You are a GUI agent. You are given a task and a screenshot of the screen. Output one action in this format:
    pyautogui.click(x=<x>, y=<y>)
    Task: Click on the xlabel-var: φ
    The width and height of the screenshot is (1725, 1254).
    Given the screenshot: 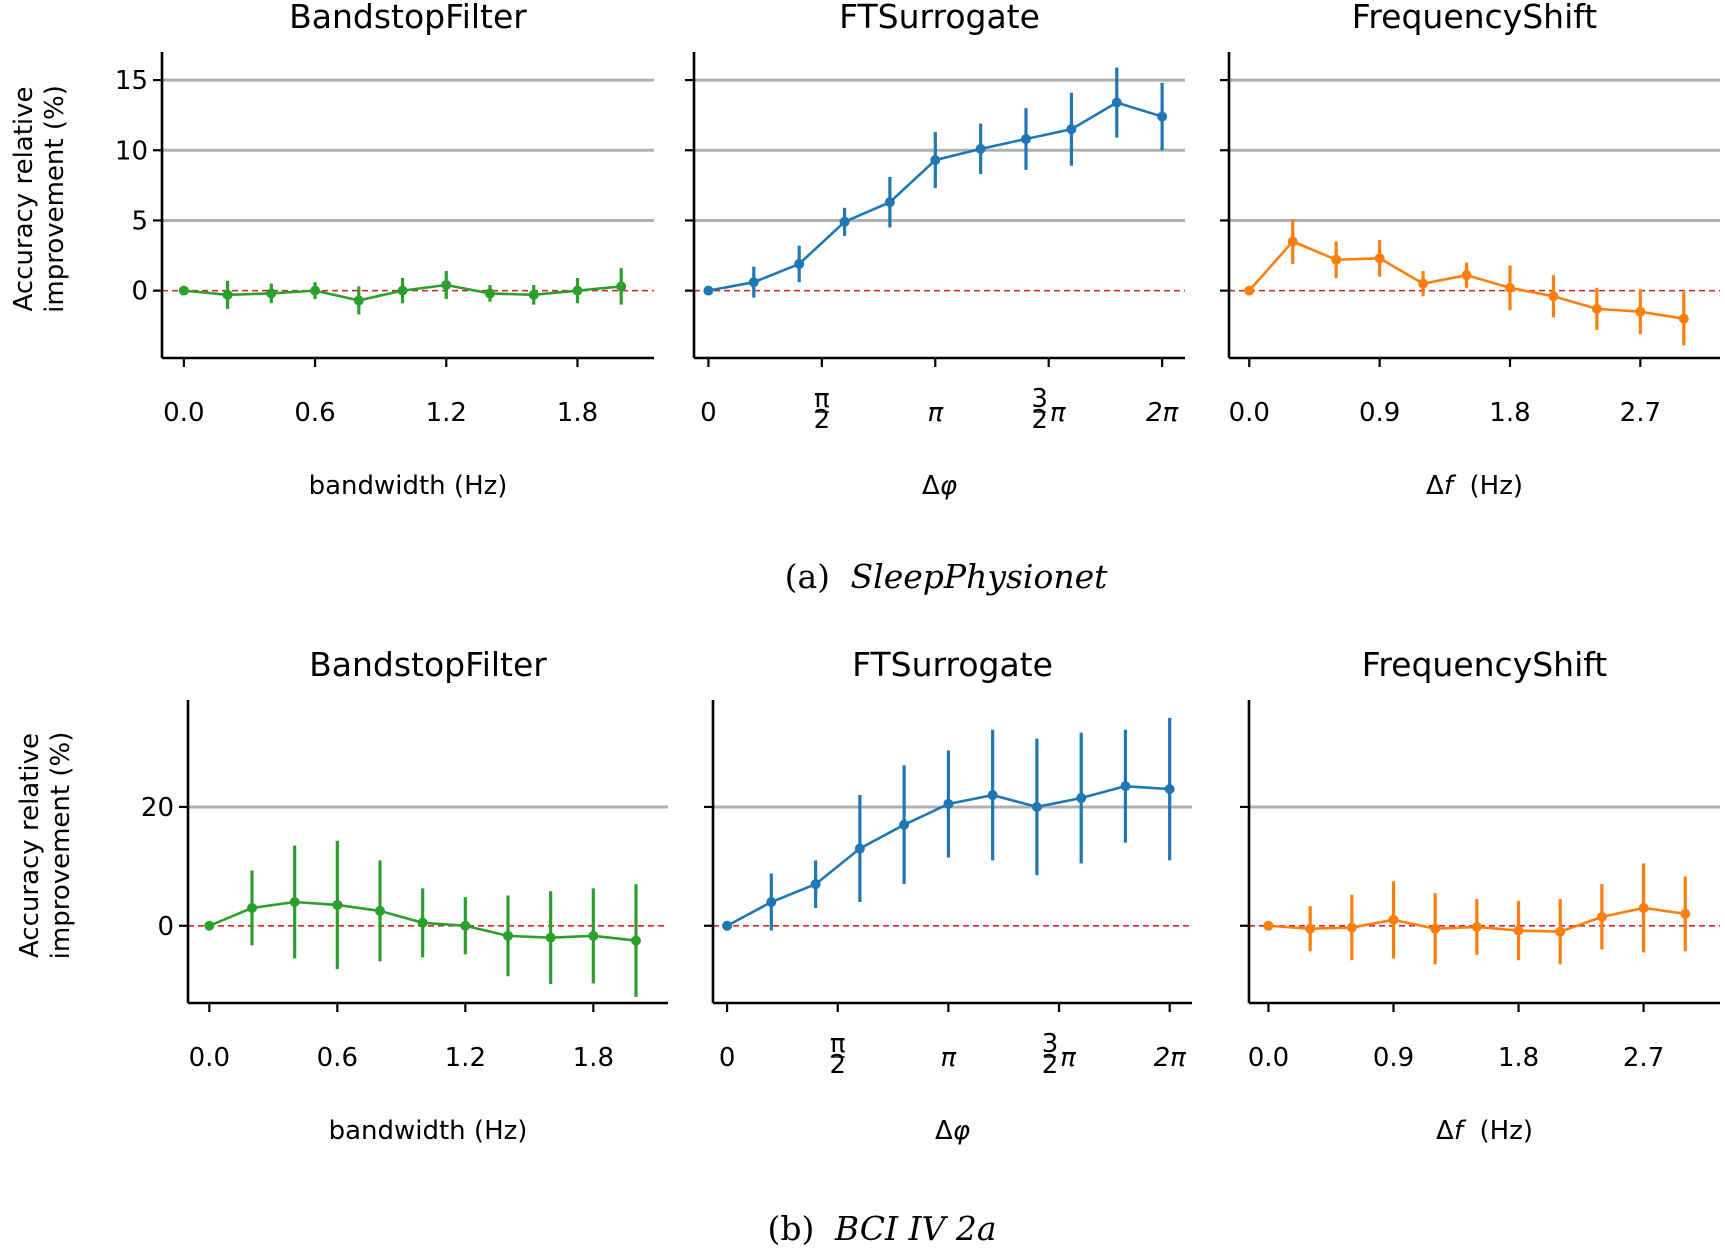 What is the action you would take?
    pyautogui.click(x=961, y=1131)
    